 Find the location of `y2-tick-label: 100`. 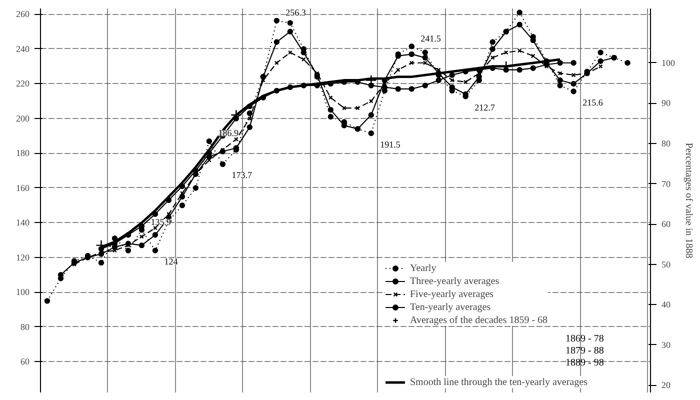

y2-tick-label: 100 is located at coordinates (669, 63).